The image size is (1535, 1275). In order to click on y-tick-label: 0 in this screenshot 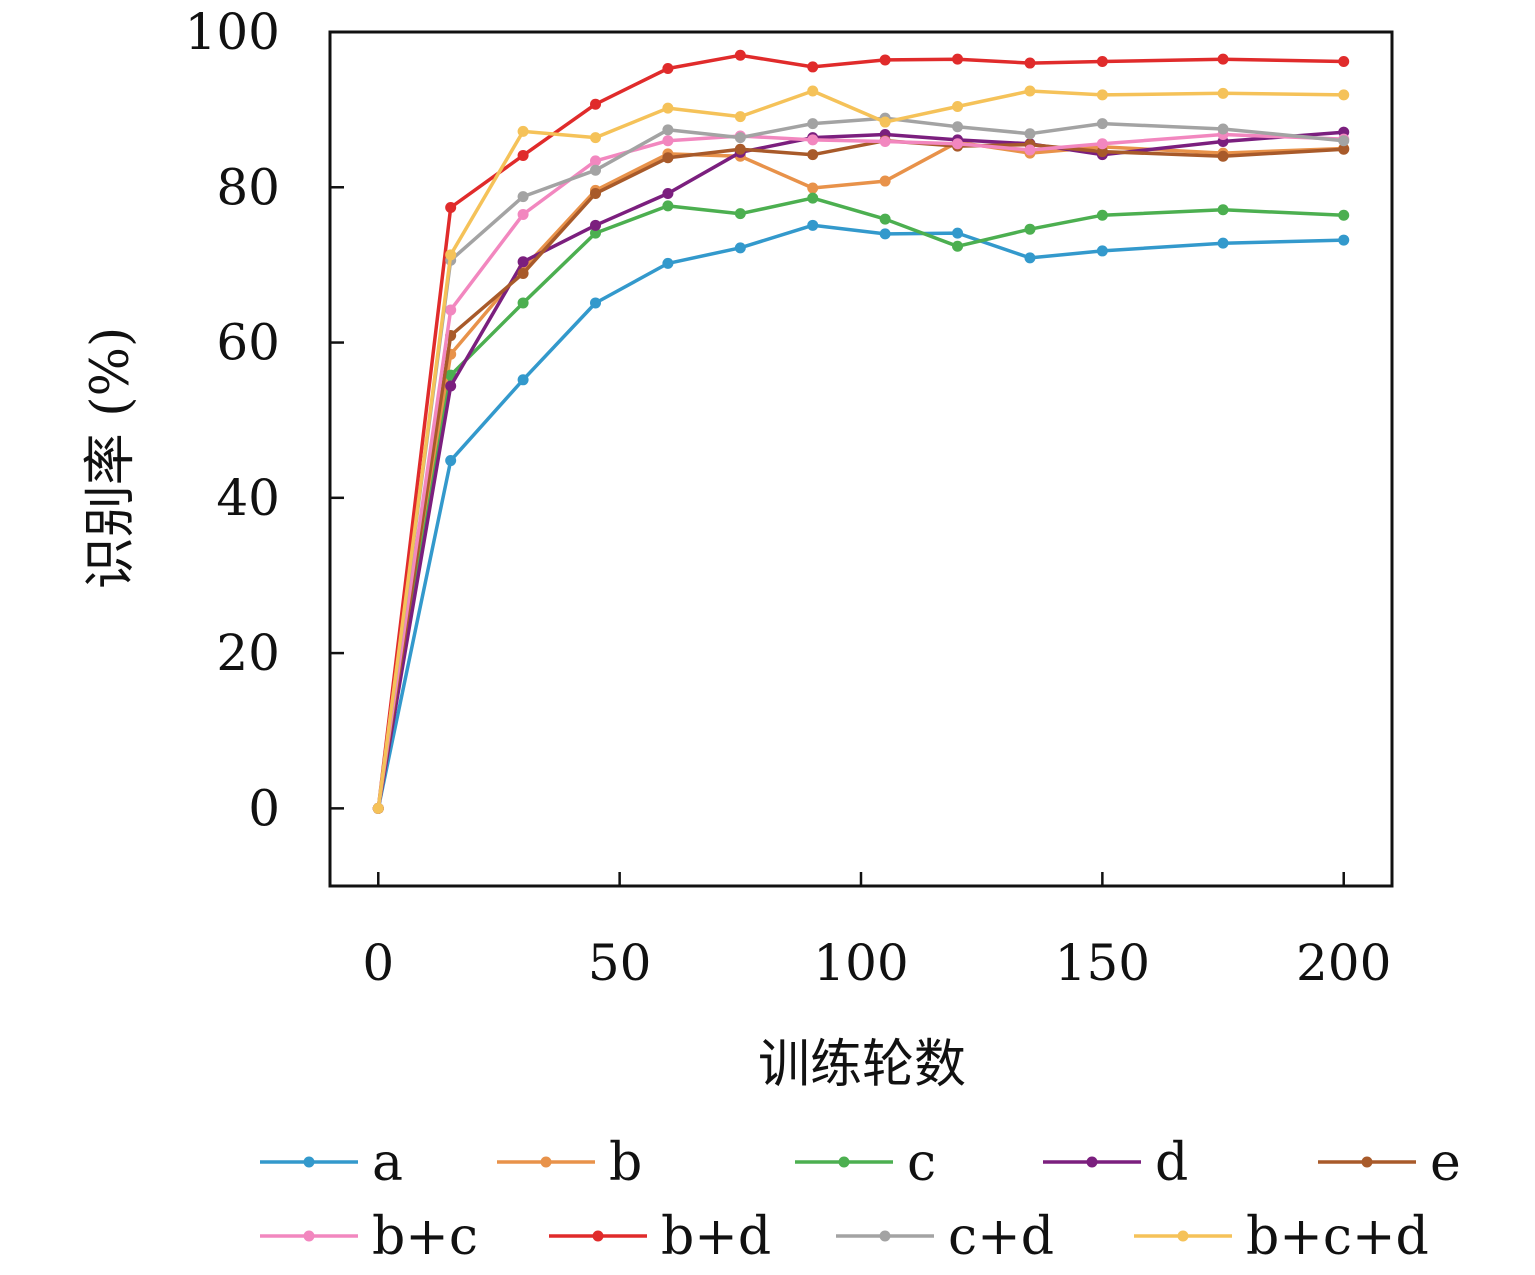, I will do `click(264, 808)`.